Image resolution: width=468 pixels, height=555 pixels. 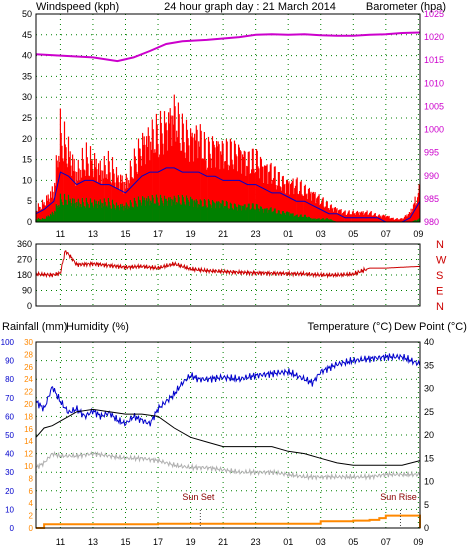 What do you see at coordinates (8, 342) in the screenshot?
I see `humidity-y-tick: 100` at bounding box center [8, 342].